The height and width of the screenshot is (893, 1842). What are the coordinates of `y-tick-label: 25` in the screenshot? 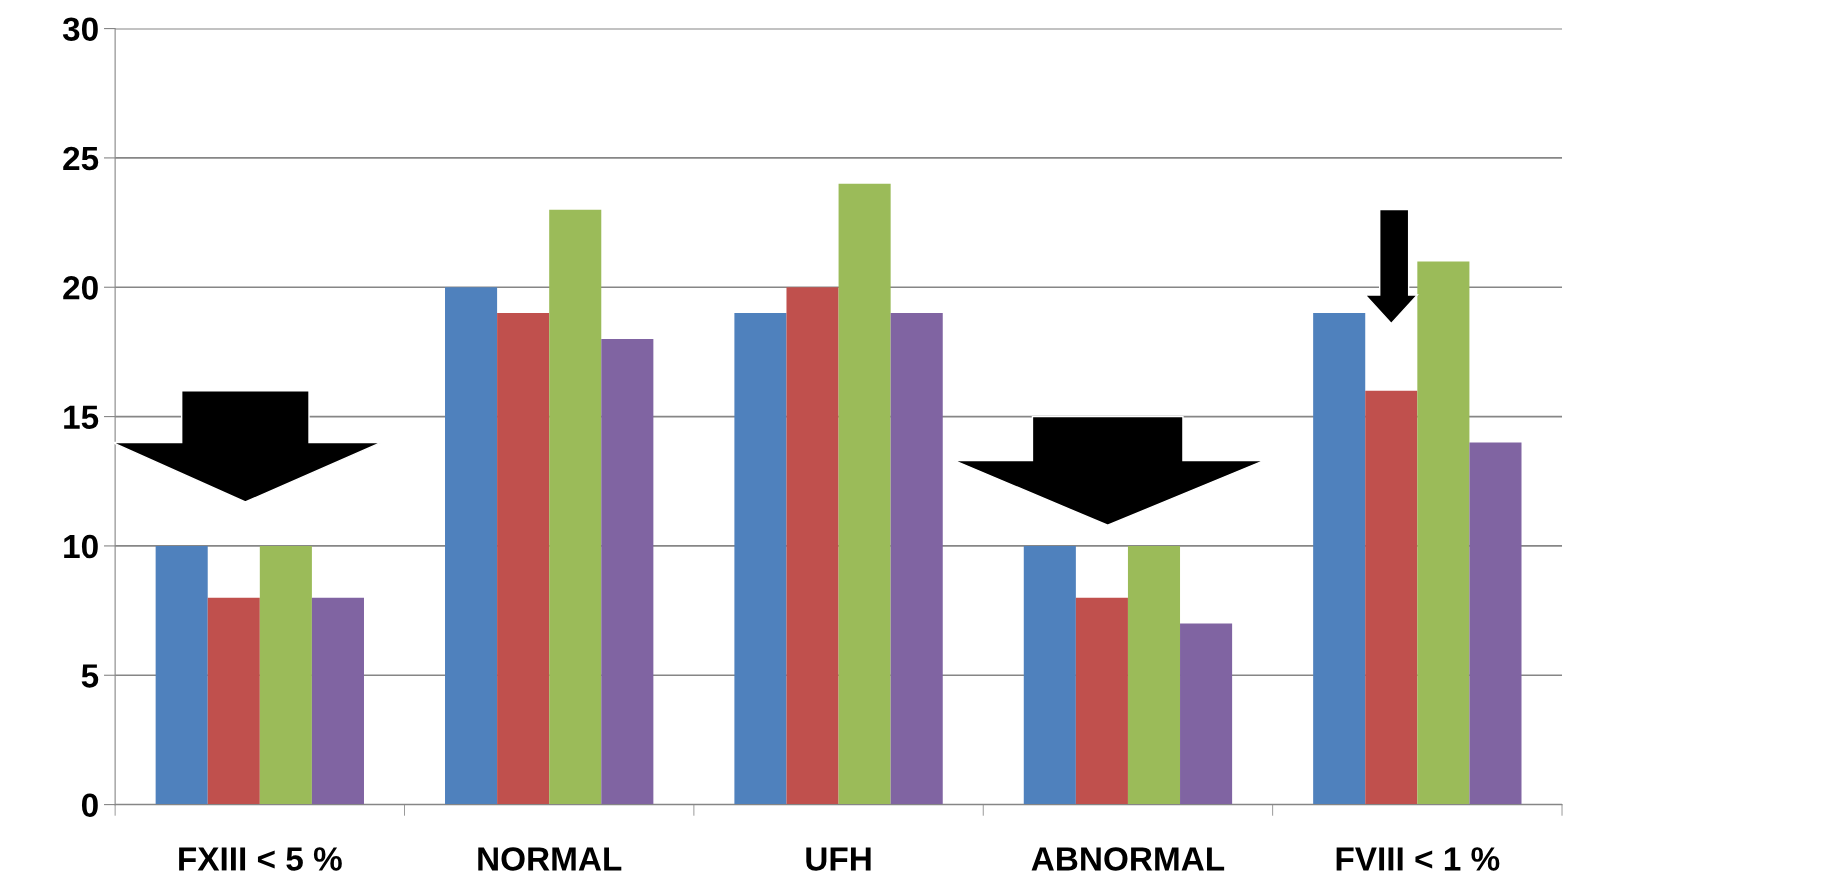 It's located at (81, 158).